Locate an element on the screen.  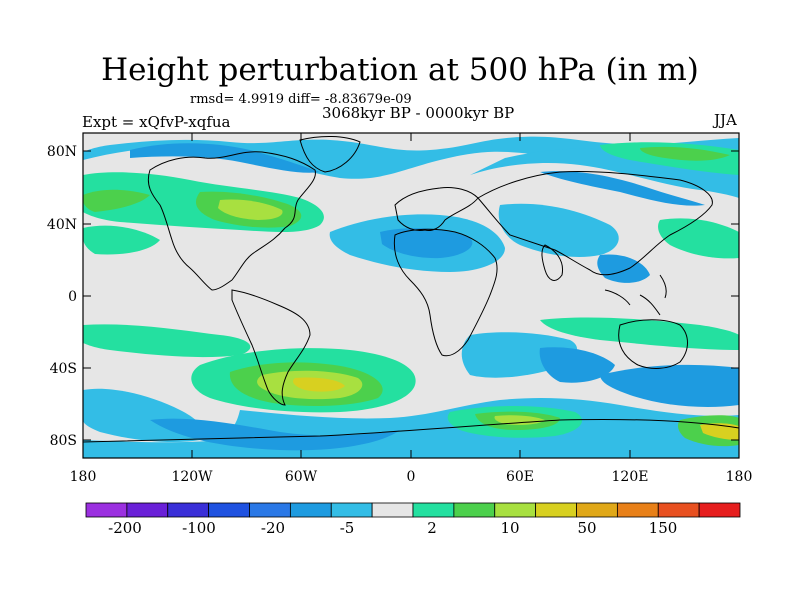
coast-antarctica is located at coordinates (411, 430).